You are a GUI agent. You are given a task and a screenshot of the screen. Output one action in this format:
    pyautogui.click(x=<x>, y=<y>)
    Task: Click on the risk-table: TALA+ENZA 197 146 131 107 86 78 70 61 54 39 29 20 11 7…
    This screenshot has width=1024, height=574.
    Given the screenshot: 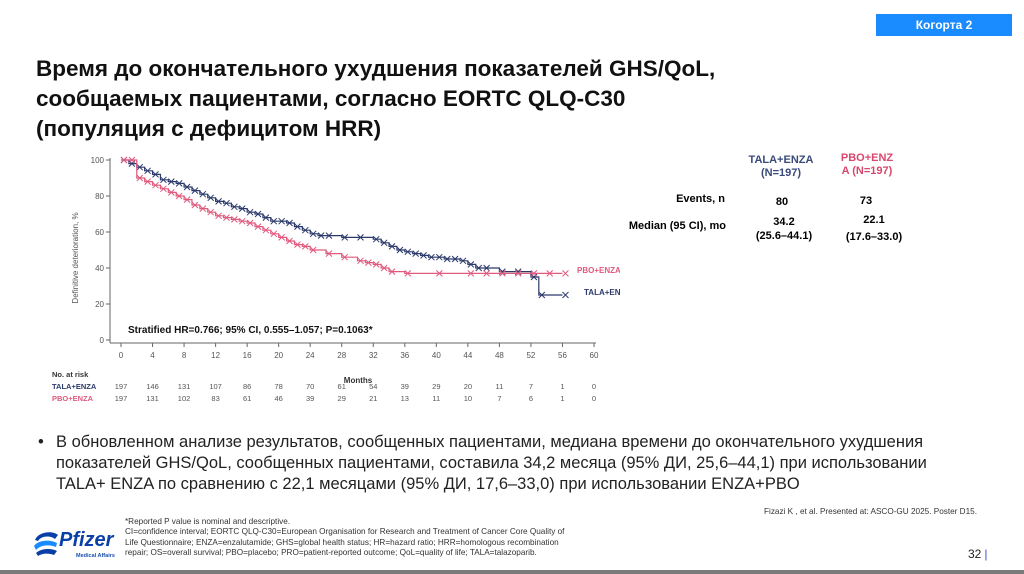 What is the action you would take?
    pyautogui.click(x=324, y=392)
    